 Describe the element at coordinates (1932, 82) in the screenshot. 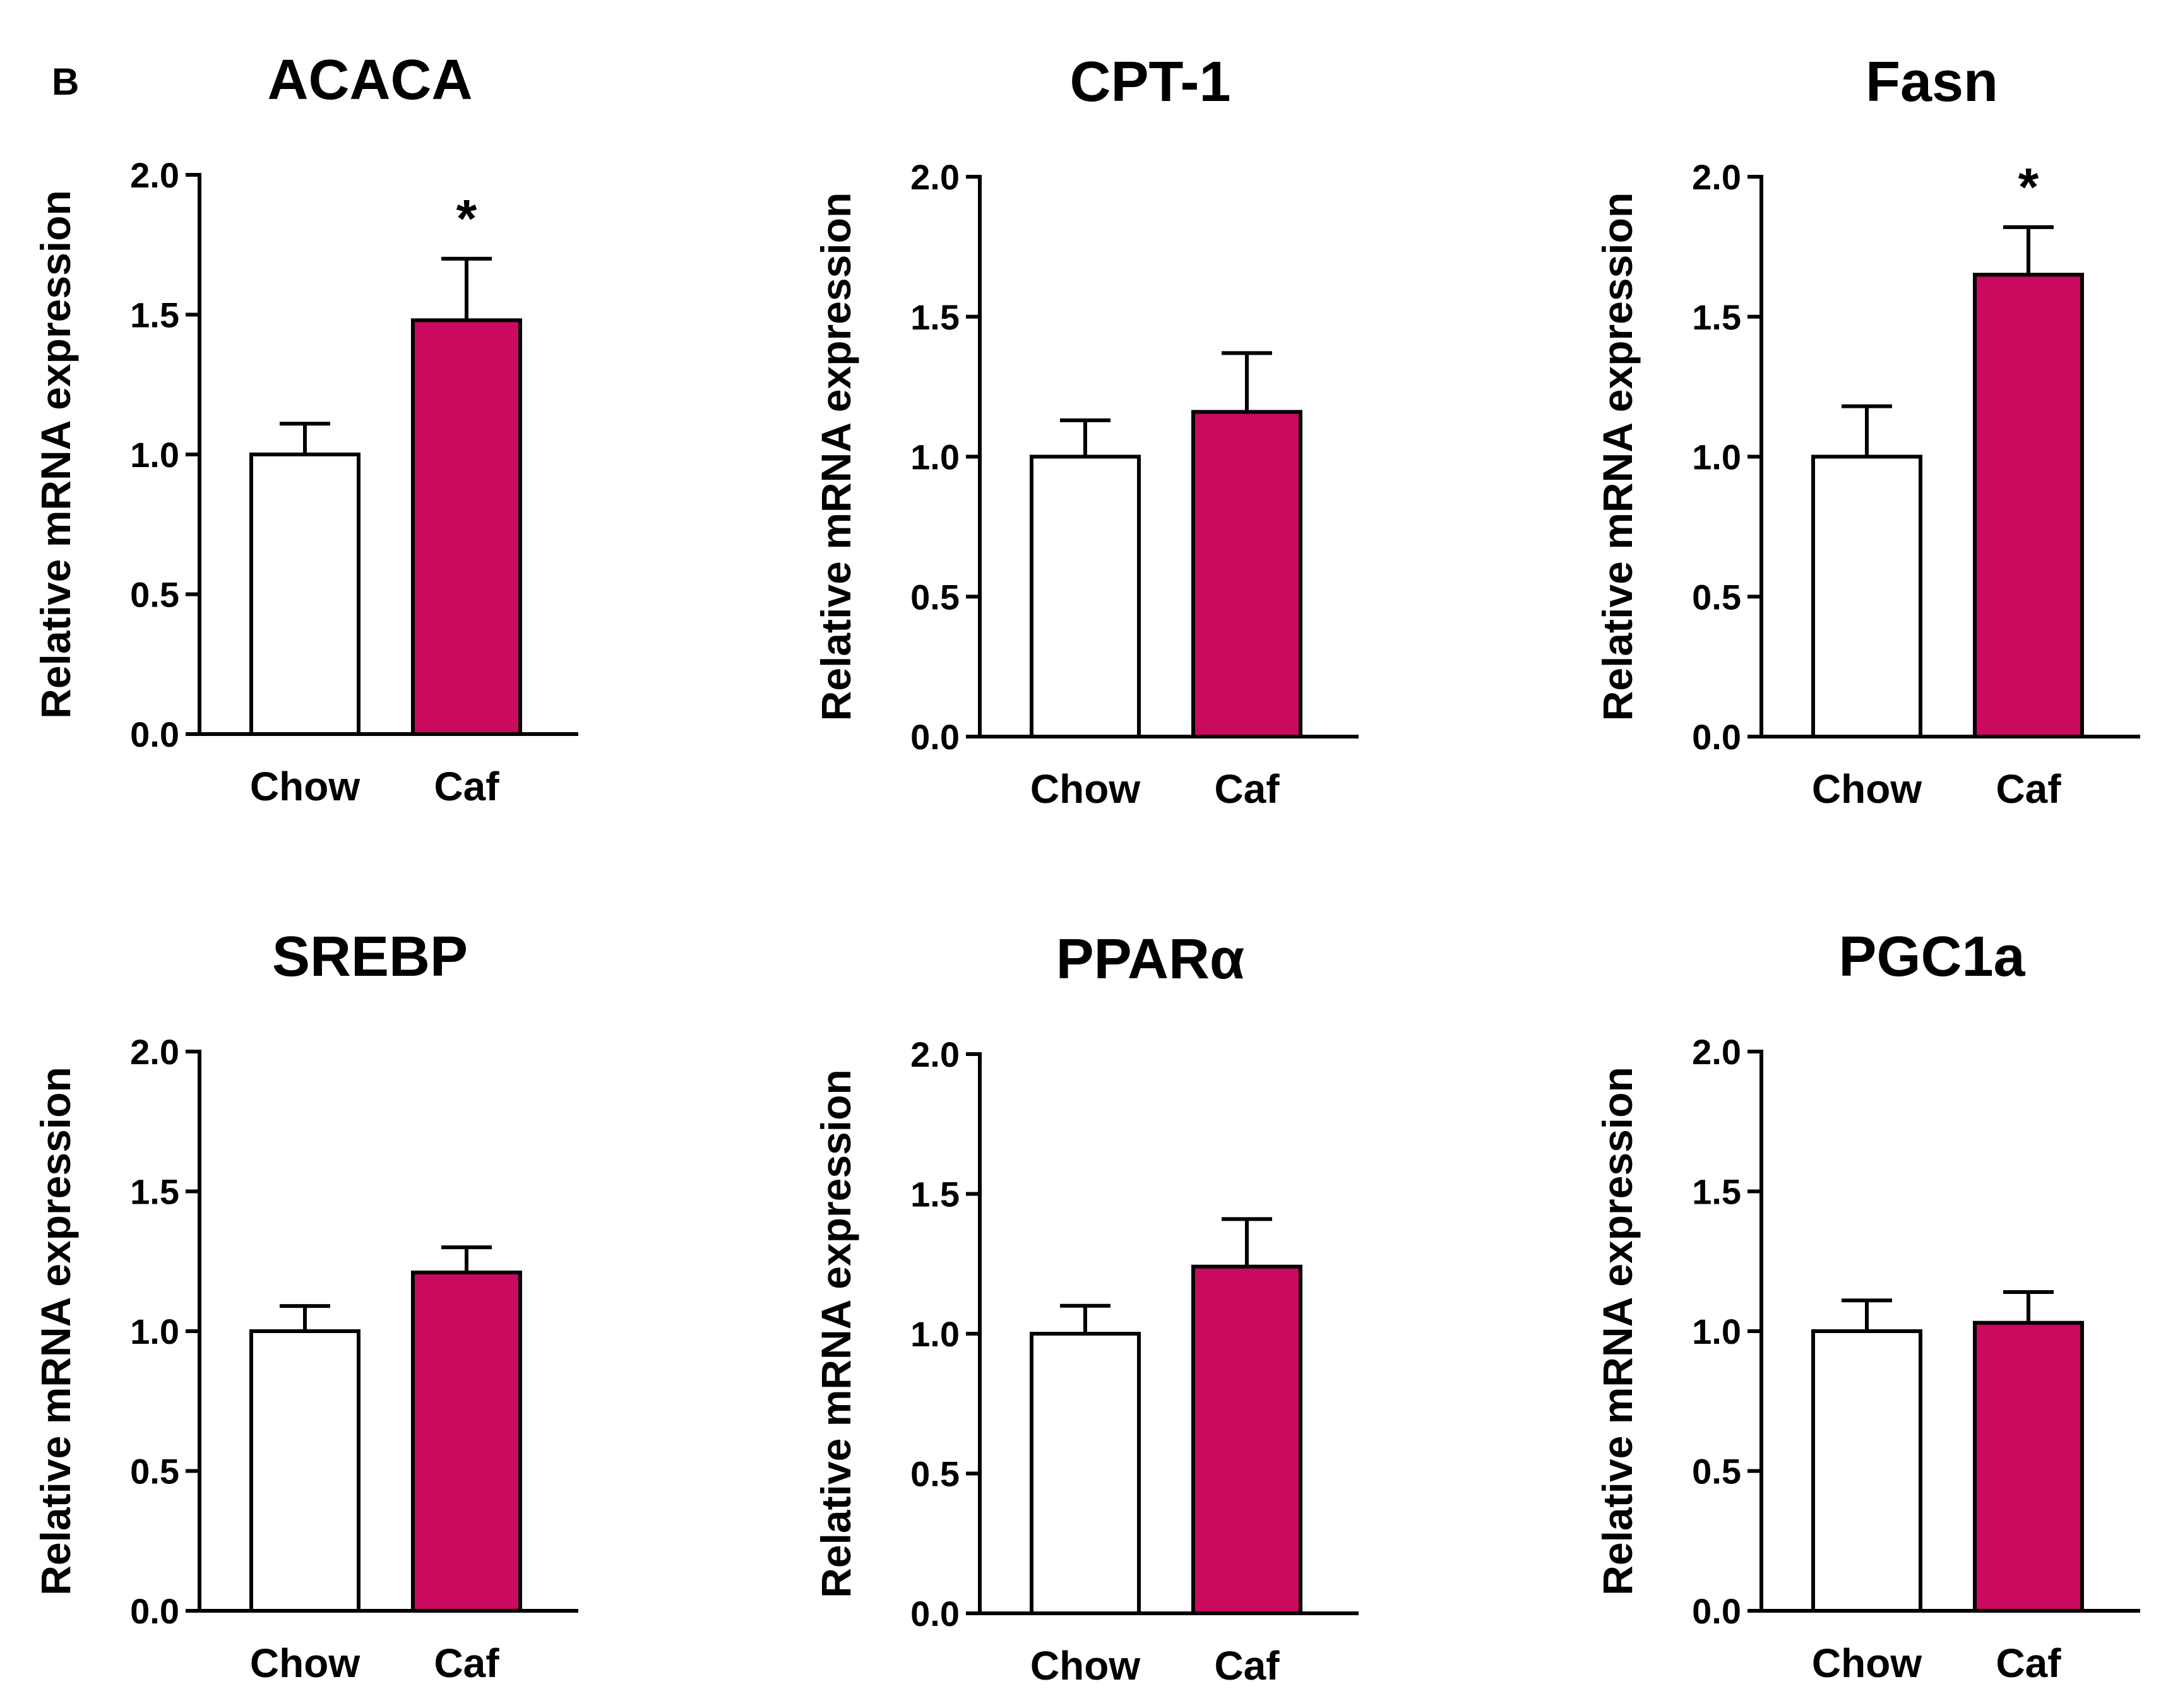

I see `chart-title: Fasn` at that location.